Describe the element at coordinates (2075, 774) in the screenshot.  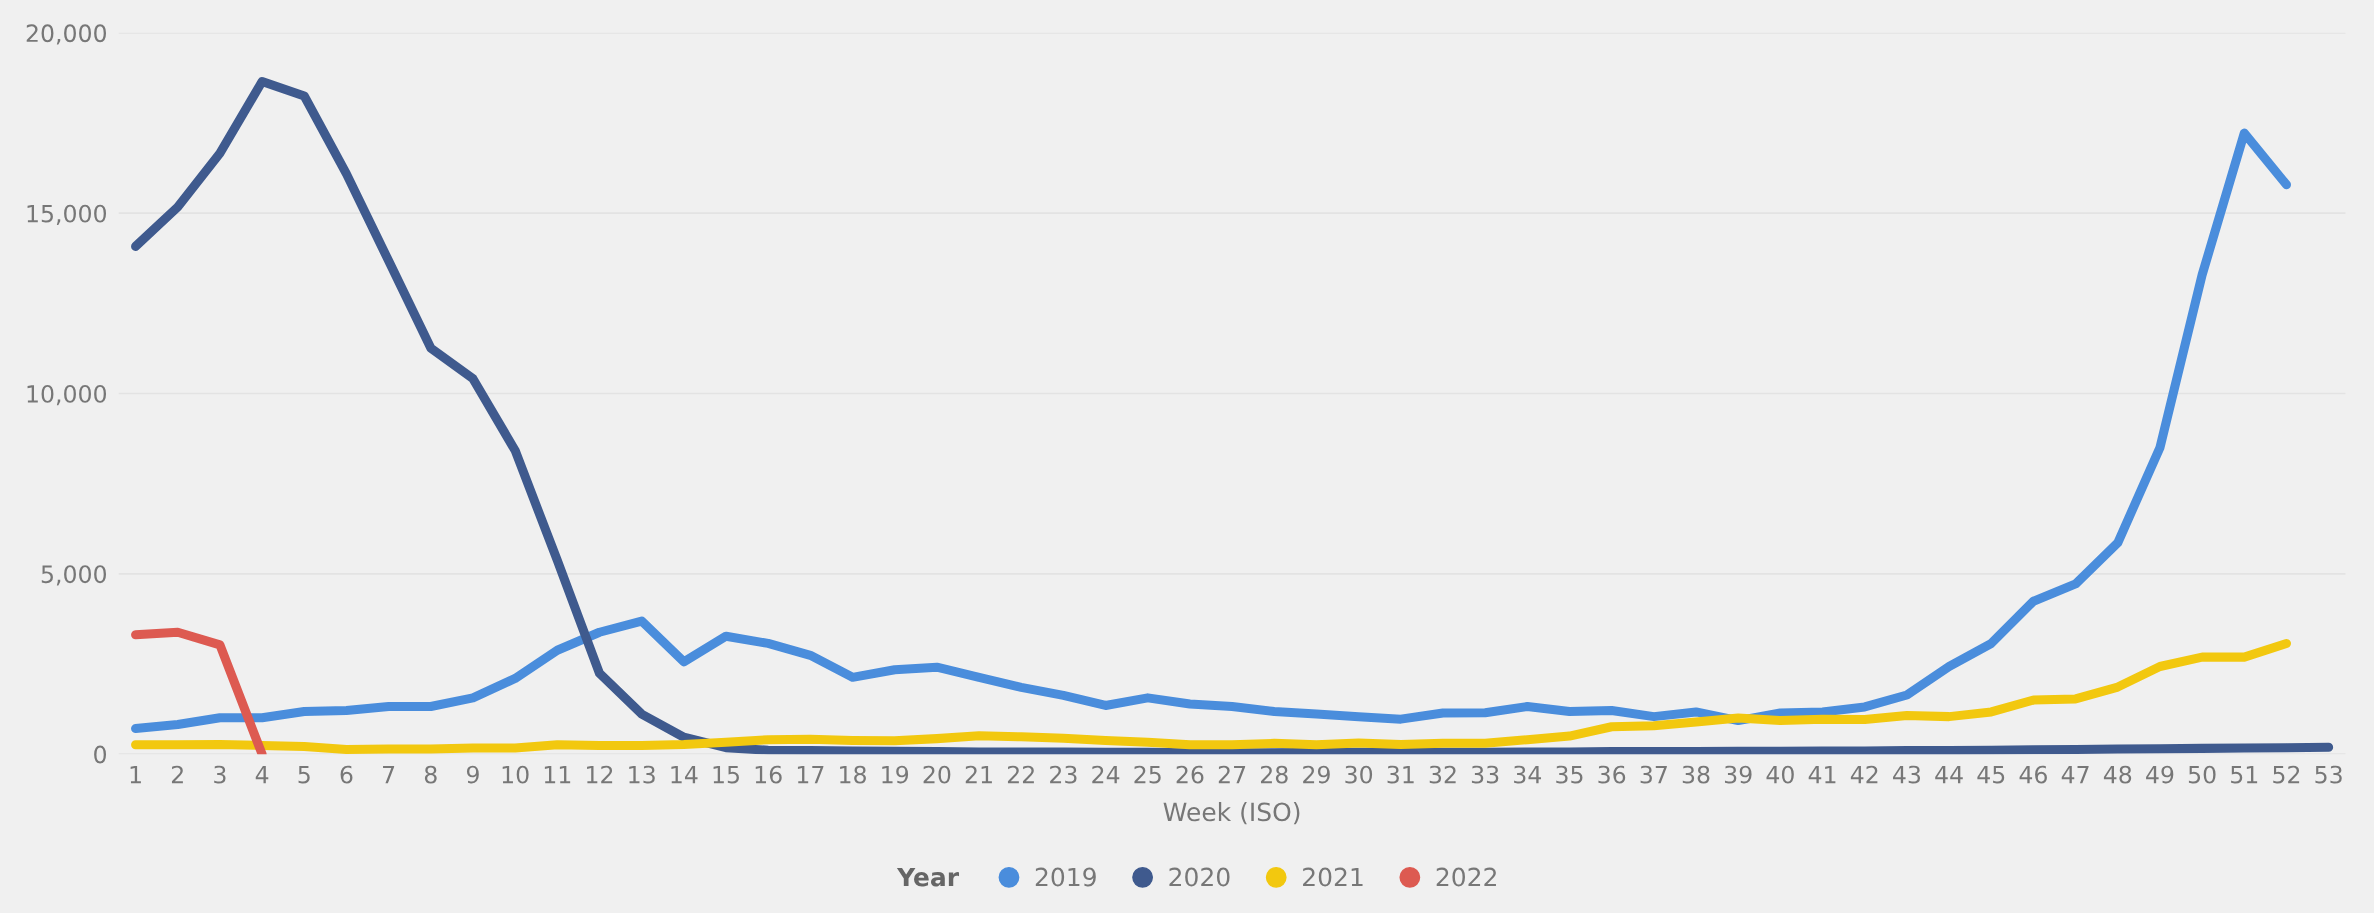
I see `x-tick-label: 47` at that location.